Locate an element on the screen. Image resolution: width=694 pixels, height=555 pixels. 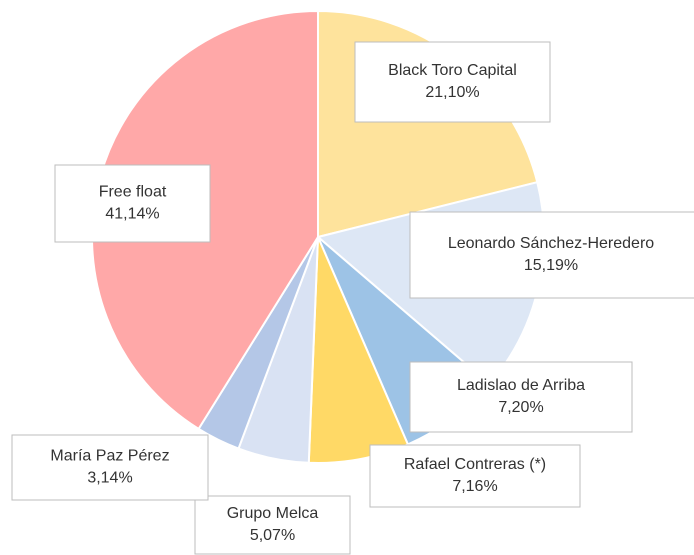
slice-value-label: 7,20% is located at coordinates (520, 407).